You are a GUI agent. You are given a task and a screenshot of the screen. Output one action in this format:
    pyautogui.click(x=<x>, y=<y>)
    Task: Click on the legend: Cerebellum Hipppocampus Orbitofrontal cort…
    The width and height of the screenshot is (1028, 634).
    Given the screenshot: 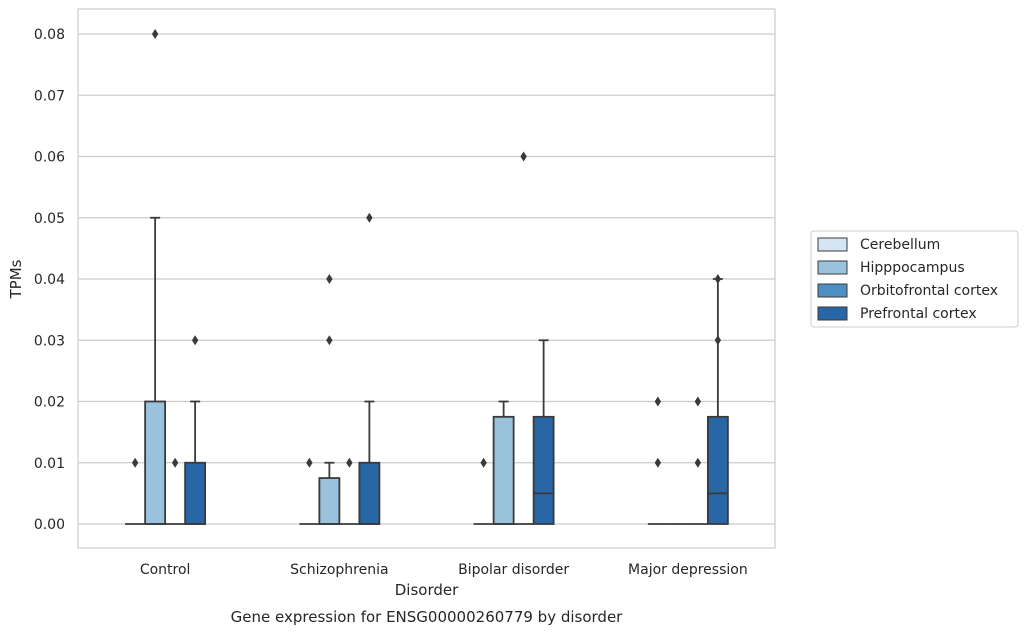 What is the action you would take?
    pyautogui.click(x=914, y=279)
    